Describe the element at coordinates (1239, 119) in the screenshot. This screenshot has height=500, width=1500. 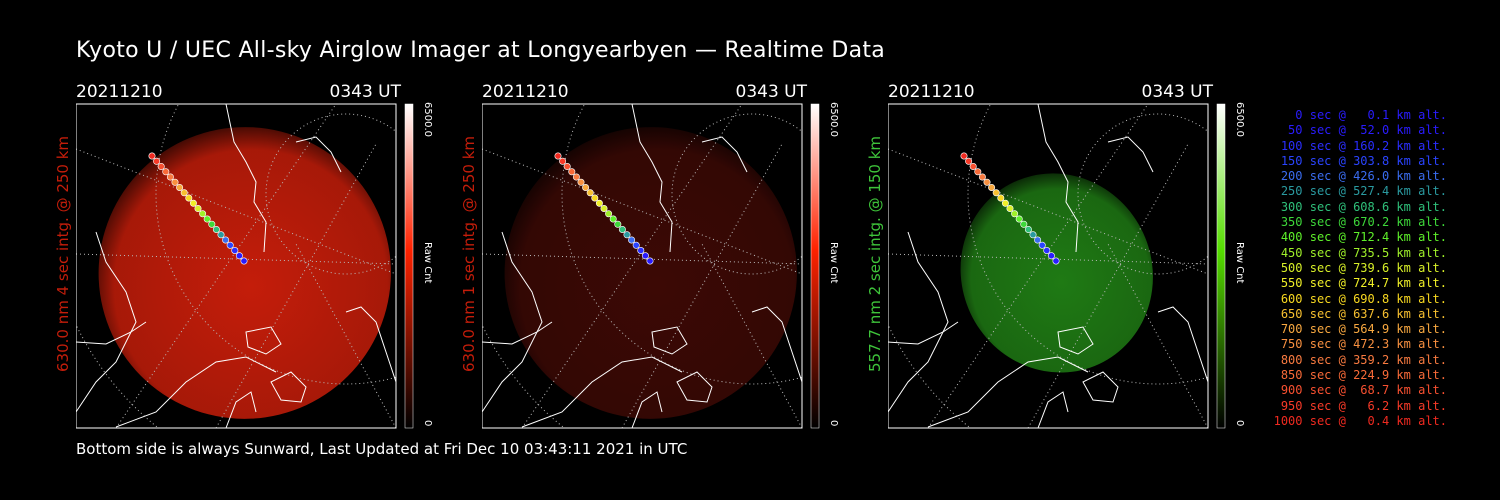
I see `colorbar-max: 6500.0` at that location.